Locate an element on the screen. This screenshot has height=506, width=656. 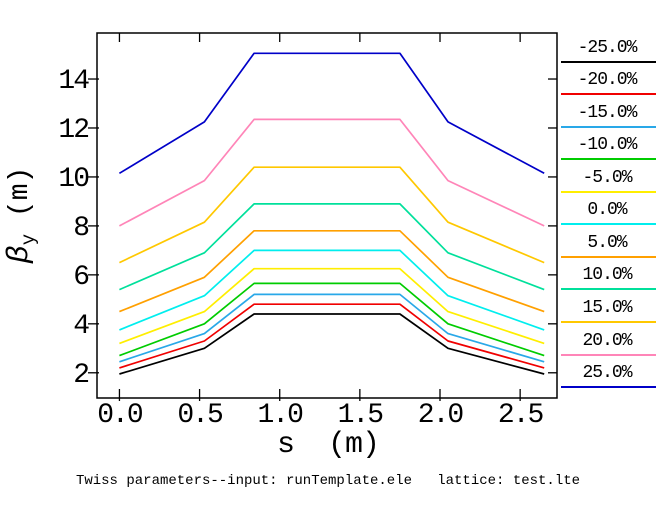
legend-label: 10.0% is located at coordinates (607, 275).